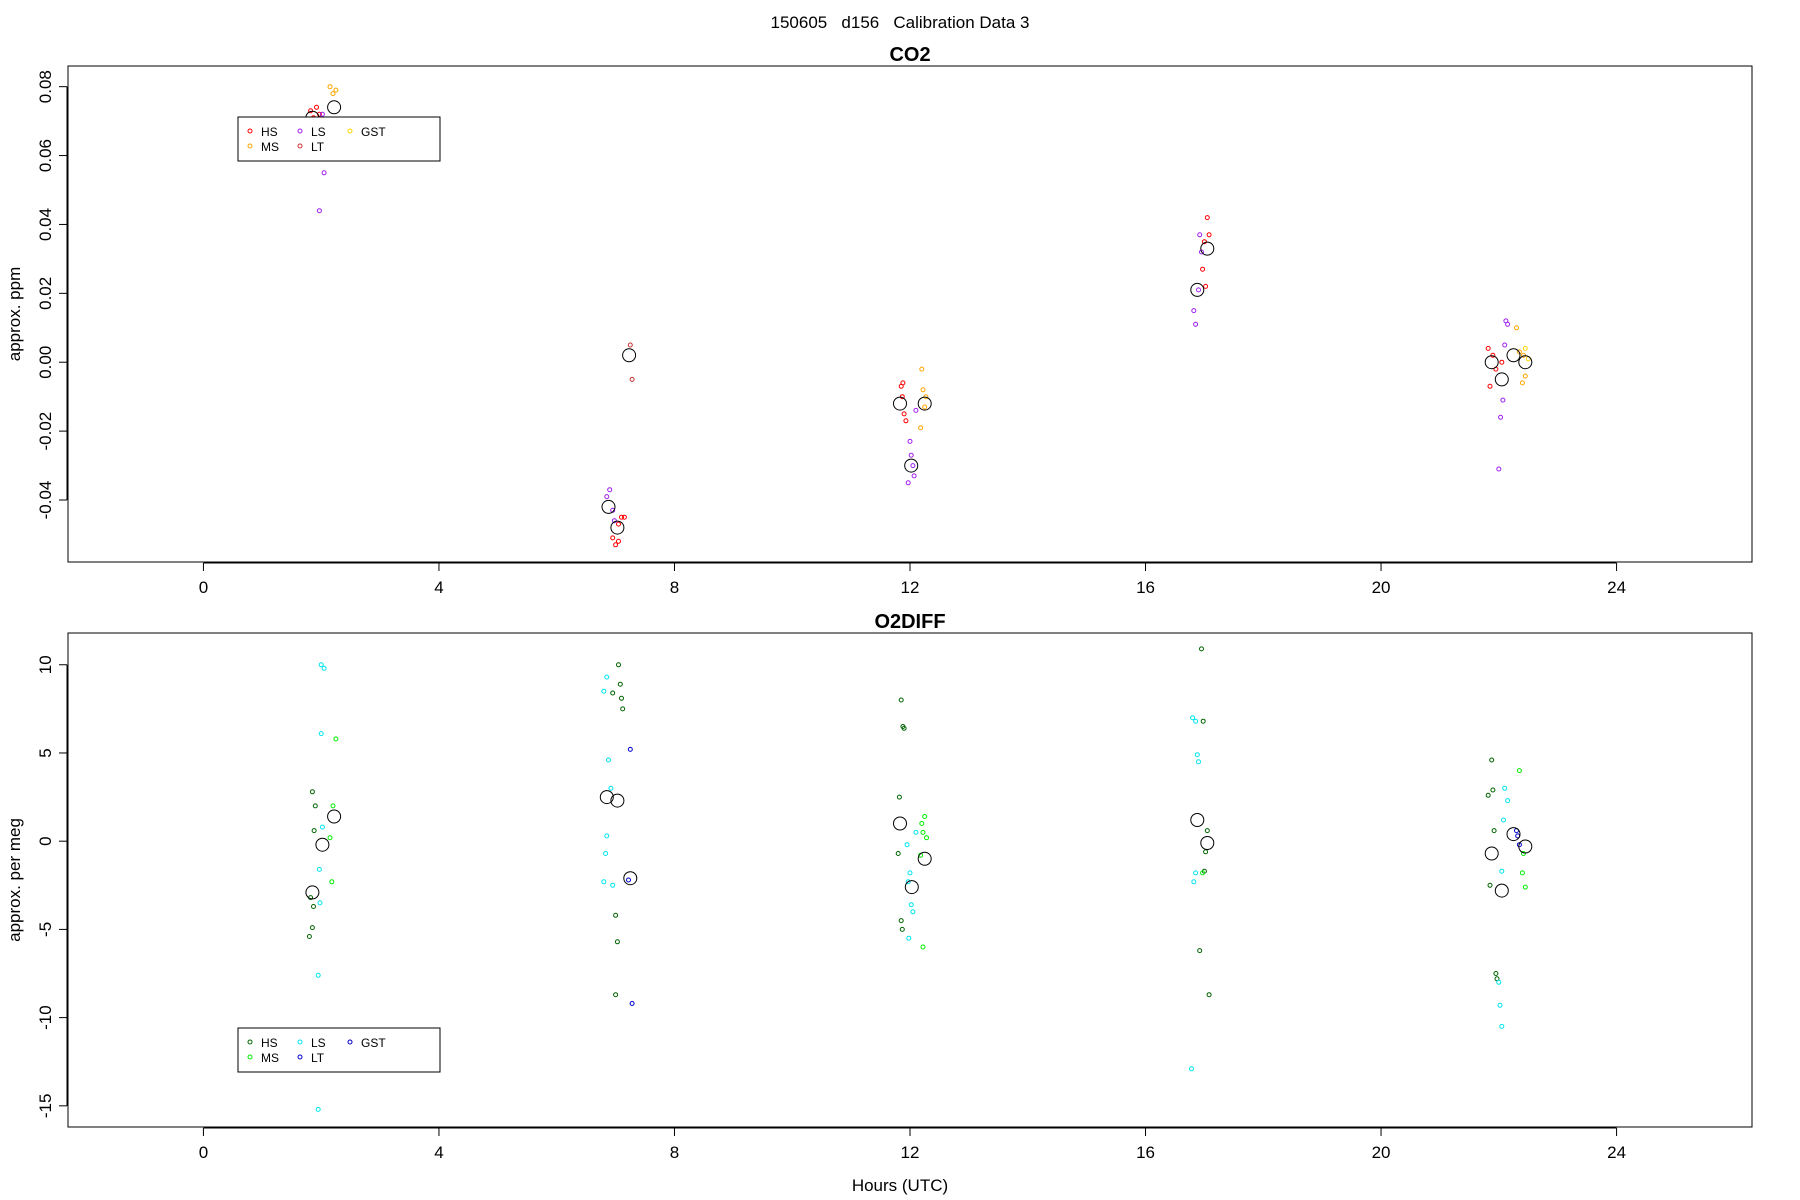 The image size is (1800, 1200). What do you see at coordinates (1616, 587) in the screenshot?
I see `x-tick-label: 24` at bounding box center [1616, 587].